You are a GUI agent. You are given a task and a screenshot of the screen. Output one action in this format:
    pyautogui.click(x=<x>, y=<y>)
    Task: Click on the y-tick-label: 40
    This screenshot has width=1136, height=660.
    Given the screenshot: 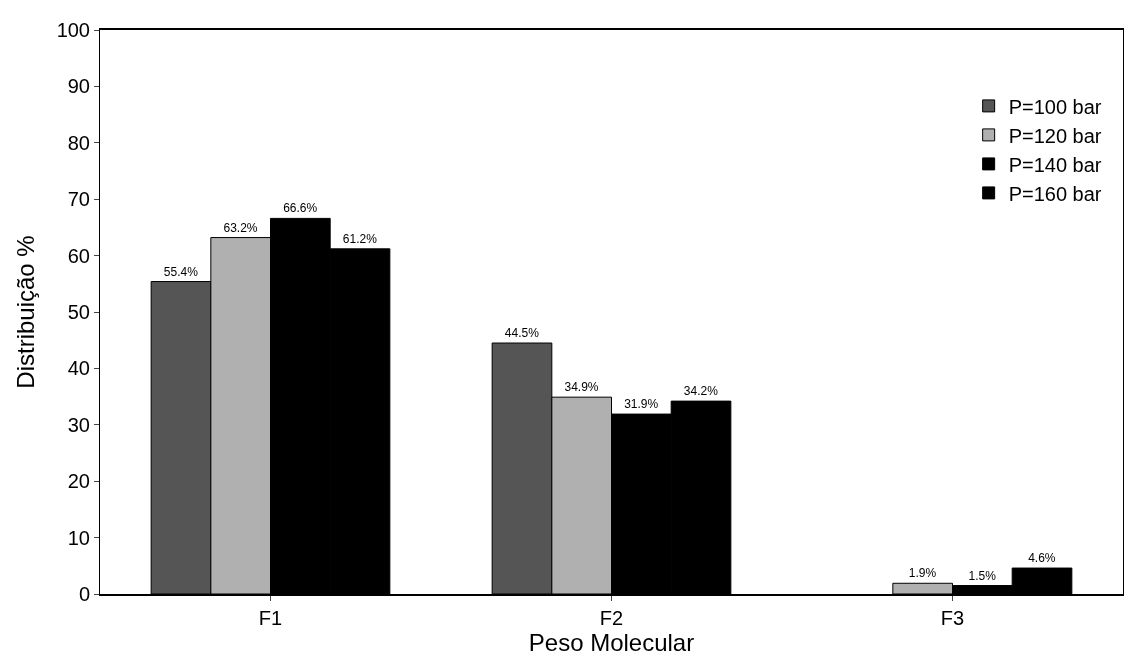 What is the action you would take?
    pyautogui.click(x=78, y=368)
    